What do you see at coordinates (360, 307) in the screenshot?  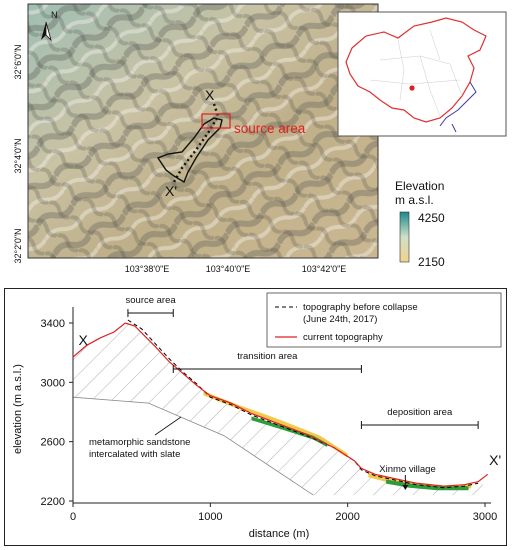 I see `legend-before-line1: topography before collapse` at bounding box center [360, 307].